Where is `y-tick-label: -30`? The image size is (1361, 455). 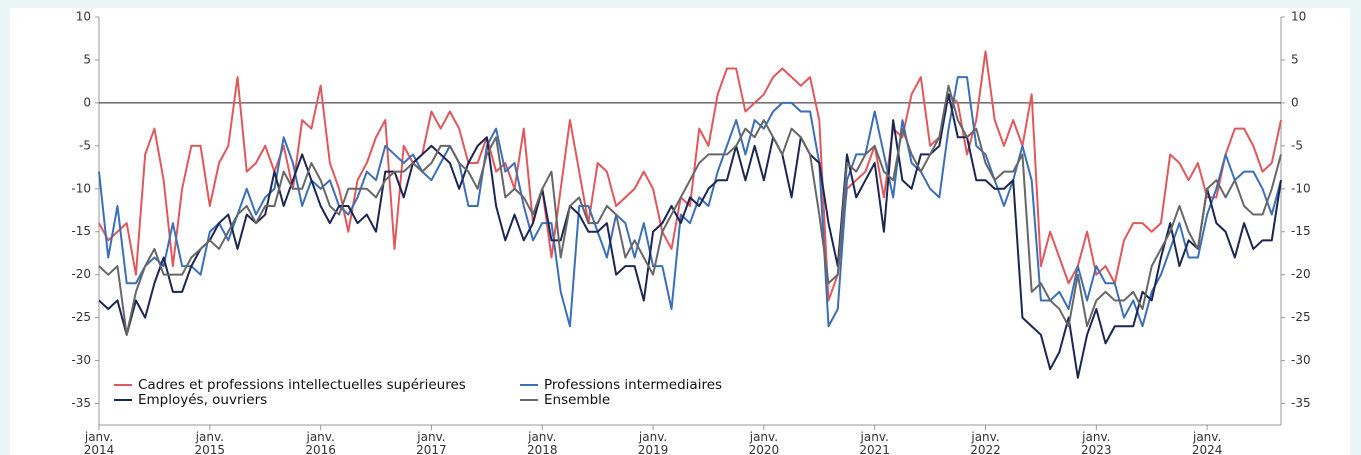 y-tick-label: -30 is located at coordinates (81, 360).